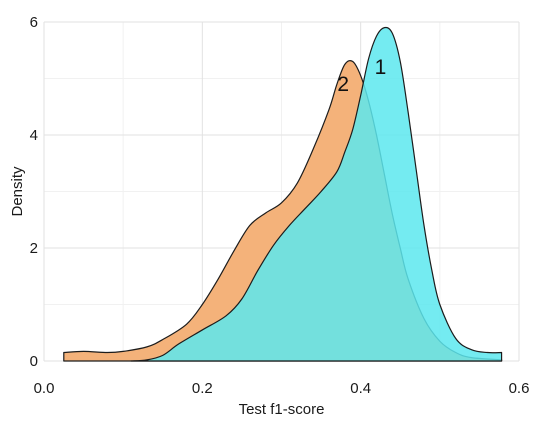  I want to click on series-label-2: 2, so click(343, 84).